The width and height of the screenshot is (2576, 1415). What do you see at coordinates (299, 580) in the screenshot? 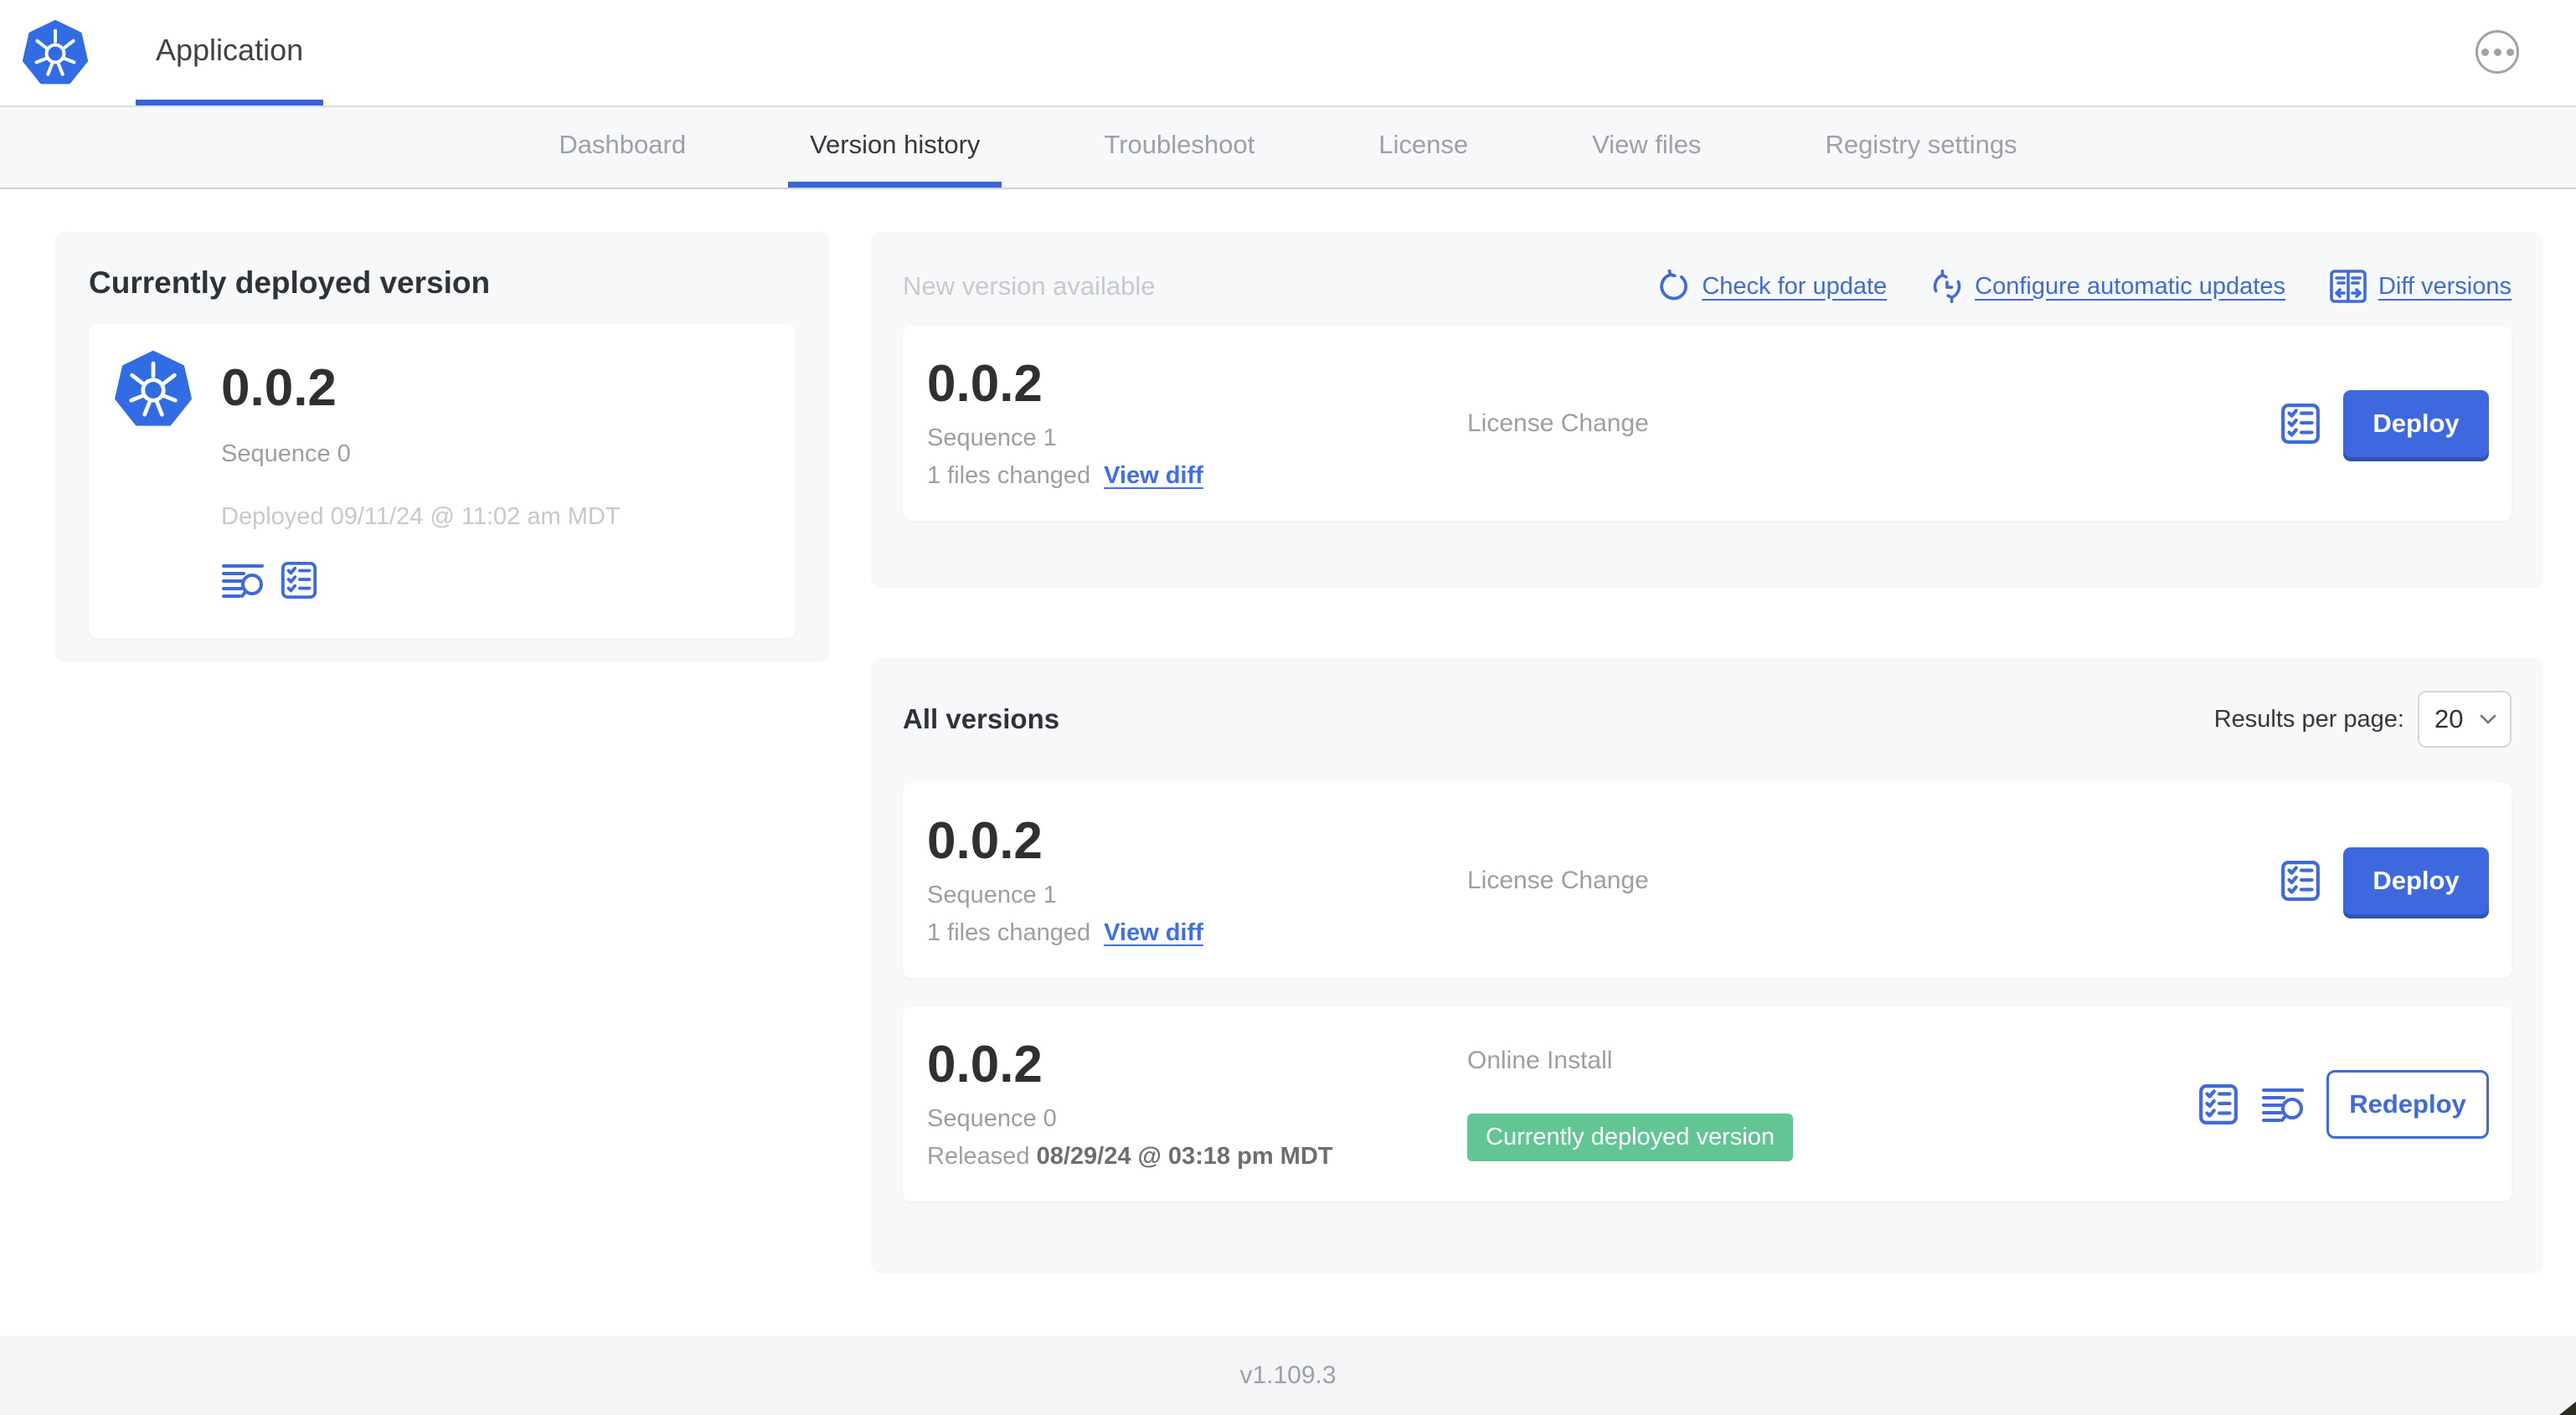
I see `release-notes-checklist-icon` at bounding box center [299, 580].